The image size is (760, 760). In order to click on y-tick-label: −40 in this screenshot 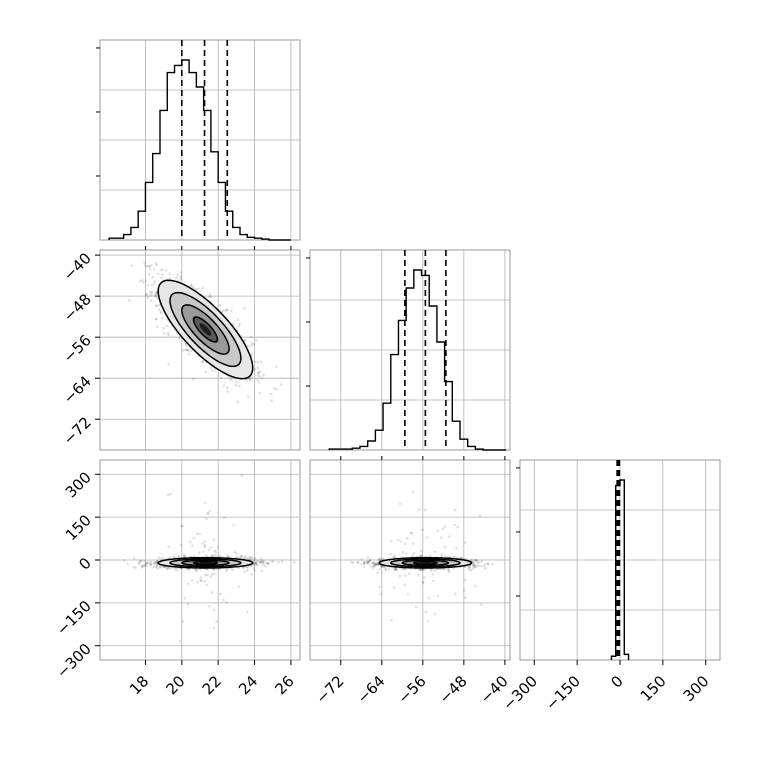, I will do `click(77, 266)`.